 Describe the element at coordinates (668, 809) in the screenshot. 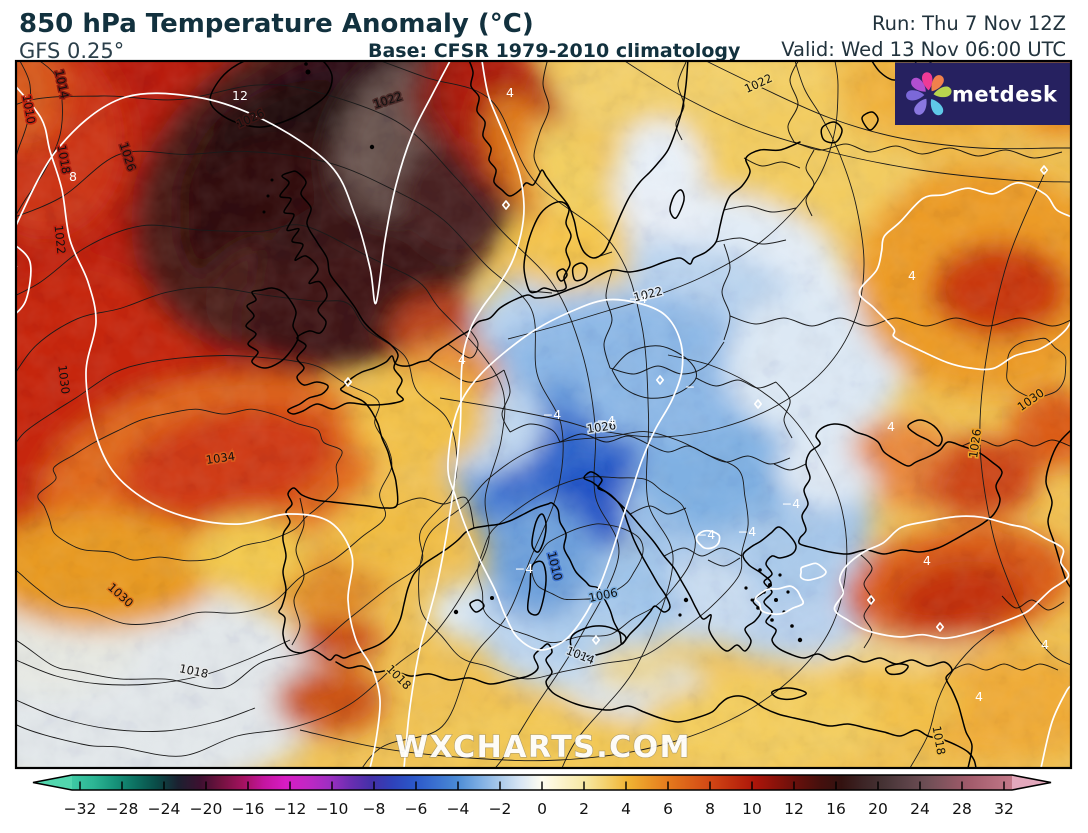

I see `colorbar-tick-label: 6` at that location.